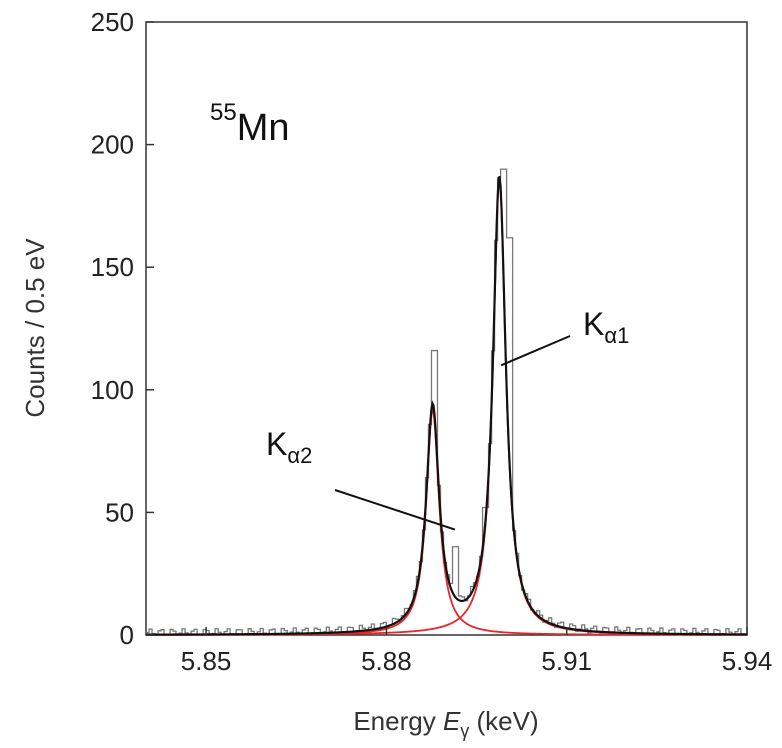 This screenshot has width=782, height=748. What do you see at coordinates (386, 661) in the screenshot?
I see `x-tick-label: 5.88` at bounding box center [386, 661].